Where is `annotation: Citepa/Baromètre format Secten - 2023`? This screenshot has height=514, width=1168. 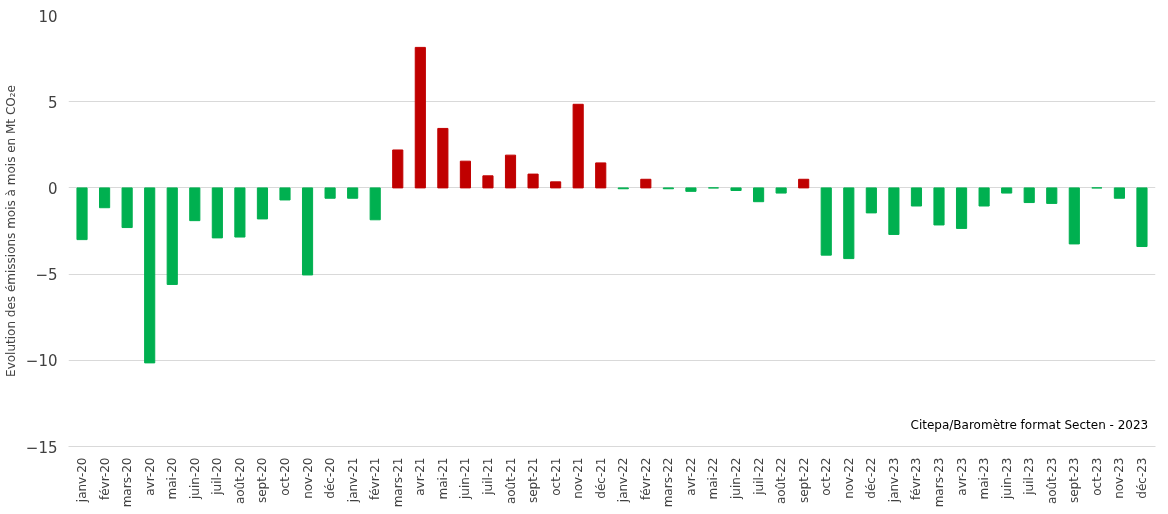 annotation: Citepa/Baromètre format Secten - 2023 is located at coordinates (1029, 424).